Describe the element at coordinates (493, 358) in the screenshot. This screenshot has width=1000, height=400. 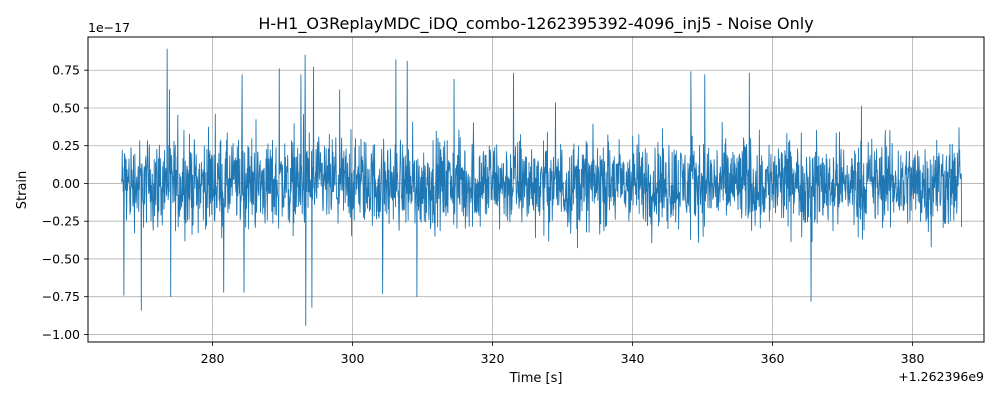
I see `x-tick-label: 320` at that location.